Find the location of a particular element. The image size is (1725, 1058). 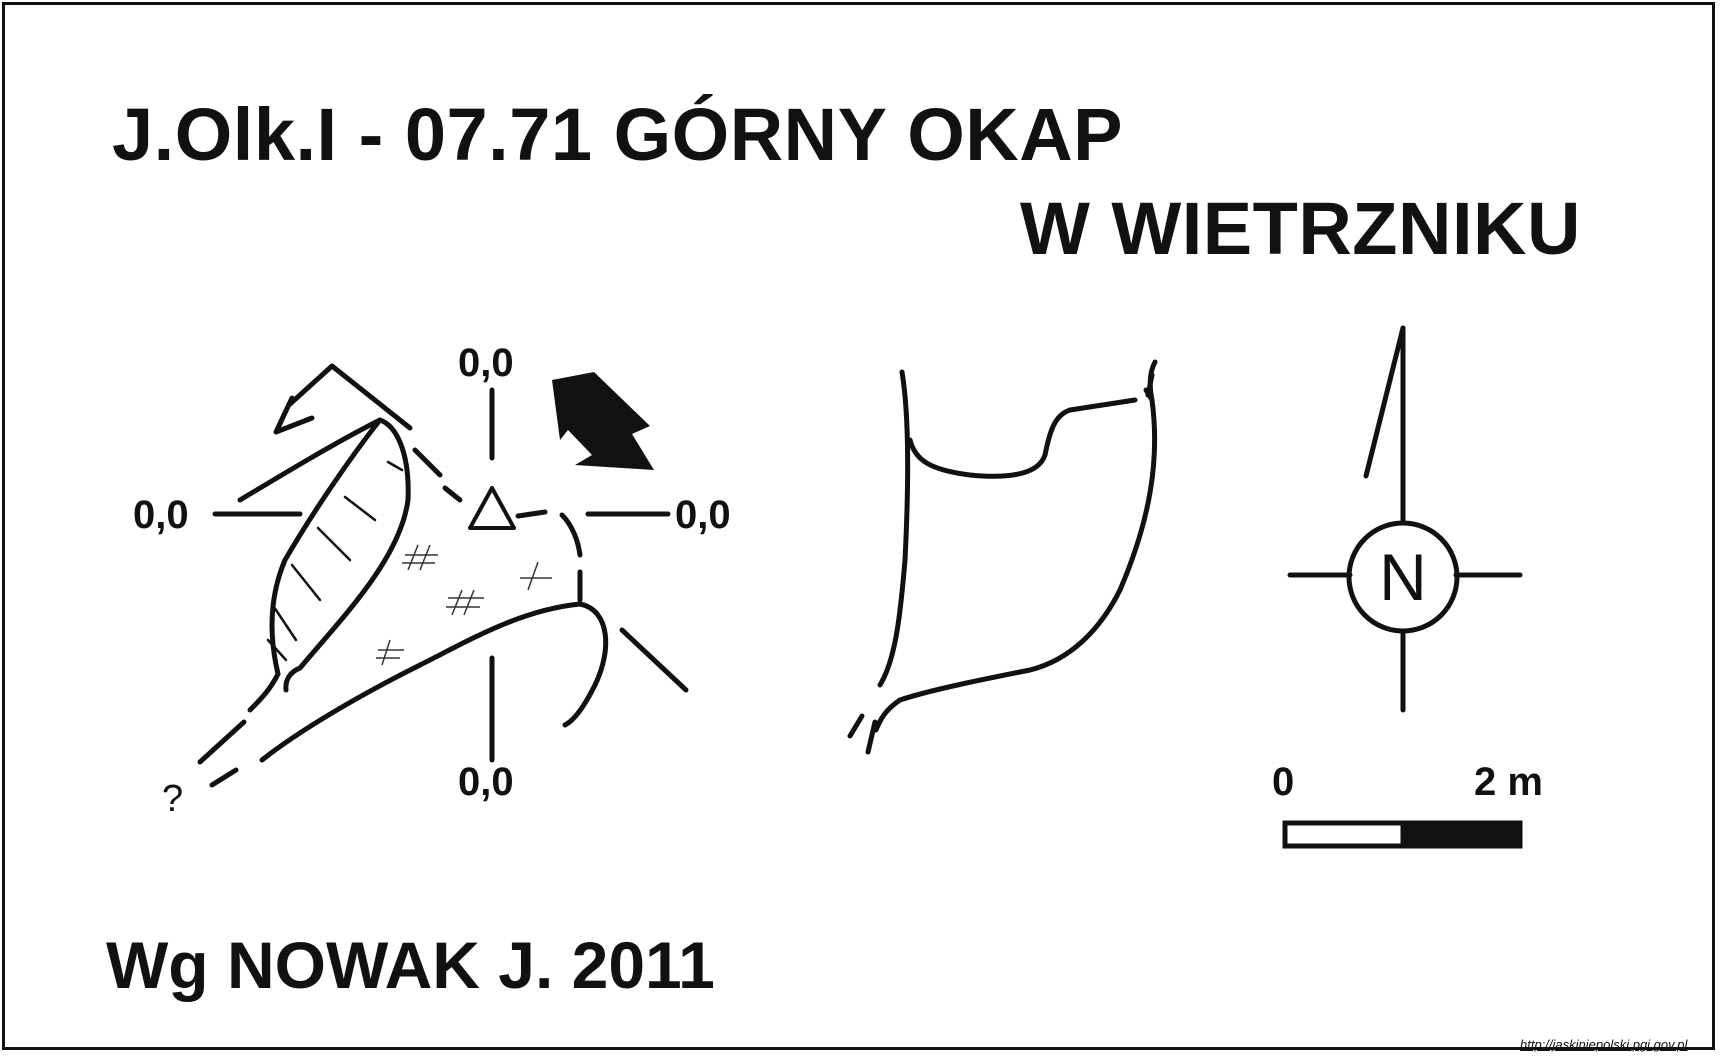

coord-label-bottom: 0,0 is located at coordinates (486, 782).